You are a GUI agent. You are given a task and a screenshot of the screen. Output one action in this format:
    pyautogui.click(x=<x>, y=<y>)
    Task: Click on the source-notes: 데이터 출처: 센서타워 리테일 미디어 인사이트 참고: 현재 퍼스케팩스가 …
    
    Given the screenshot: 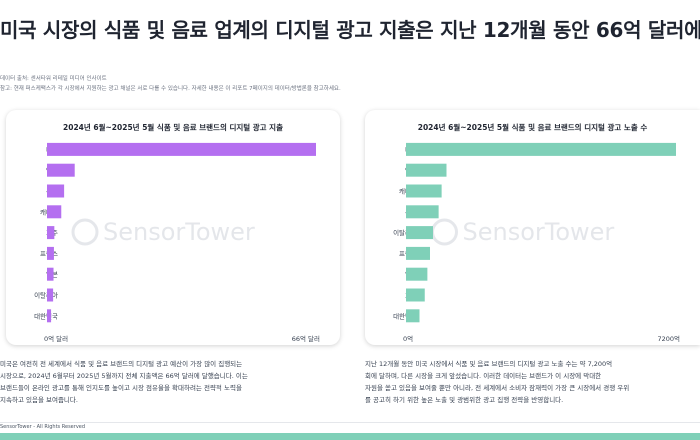 What is the action you would take?
    pyautogui.click(x=350, y=84)
    